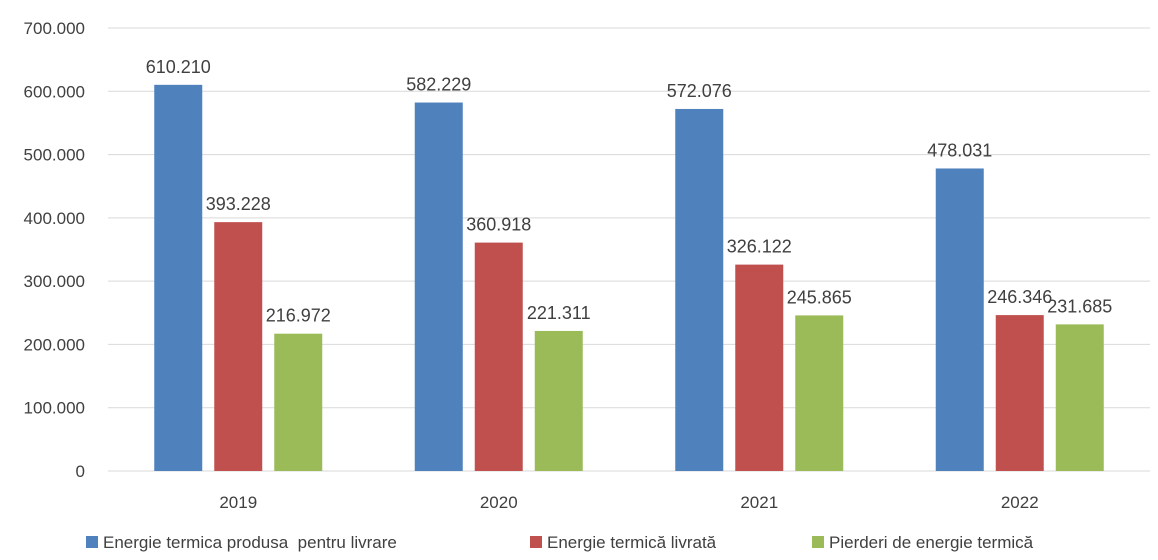  What do you see at coordinates (1020, 393) in the screenshot?
I see `bar-2-2022` at bounding box center [1020, 393].